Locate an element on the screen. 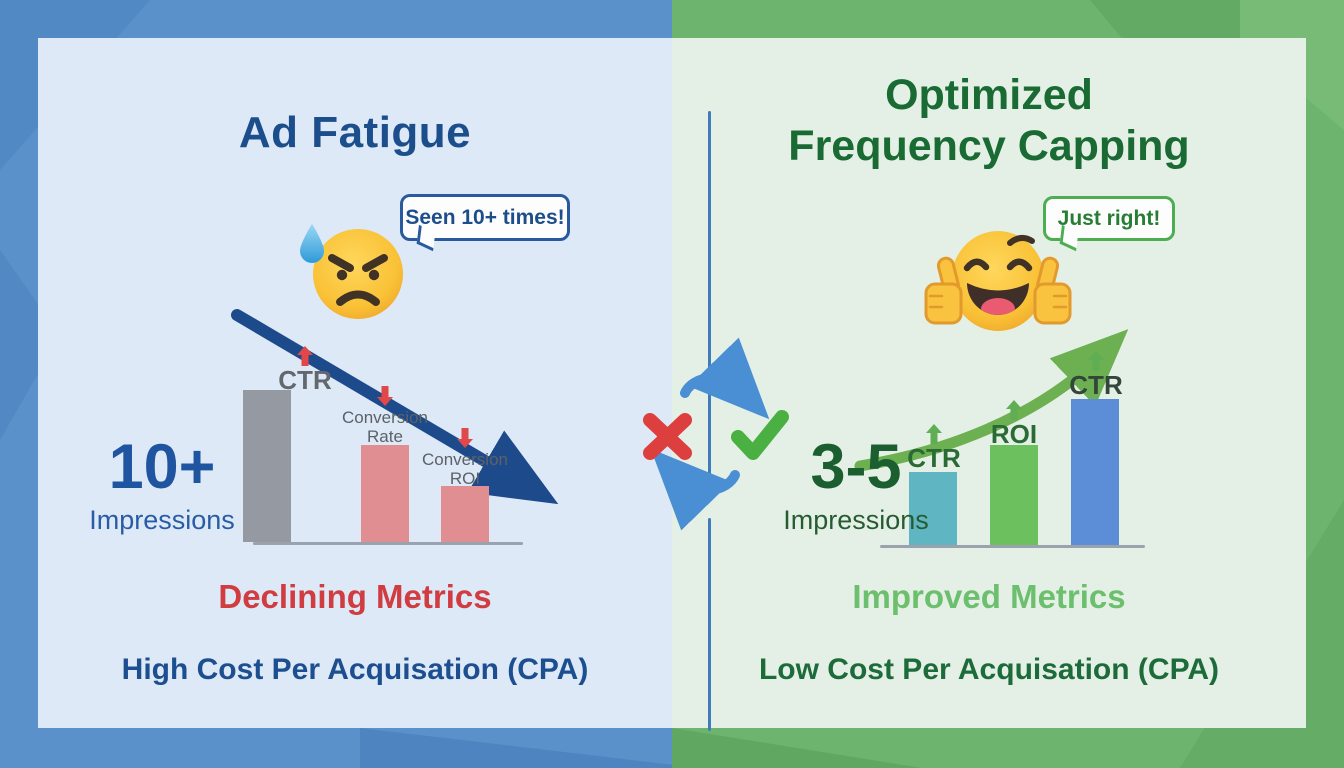 Image resolution: width=1344 pixels, height=768 pixels. cycle-arrow-bottom-icon is located at coordinates (695, 489).